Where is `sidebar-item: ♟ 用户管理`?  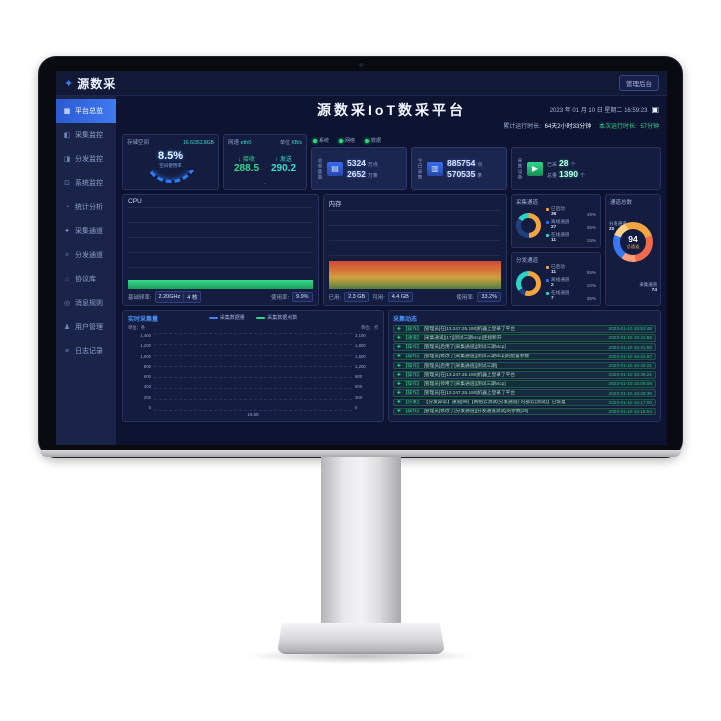 sidebar-item: ♟ 用户管理 is located at coordinates (86, 327).